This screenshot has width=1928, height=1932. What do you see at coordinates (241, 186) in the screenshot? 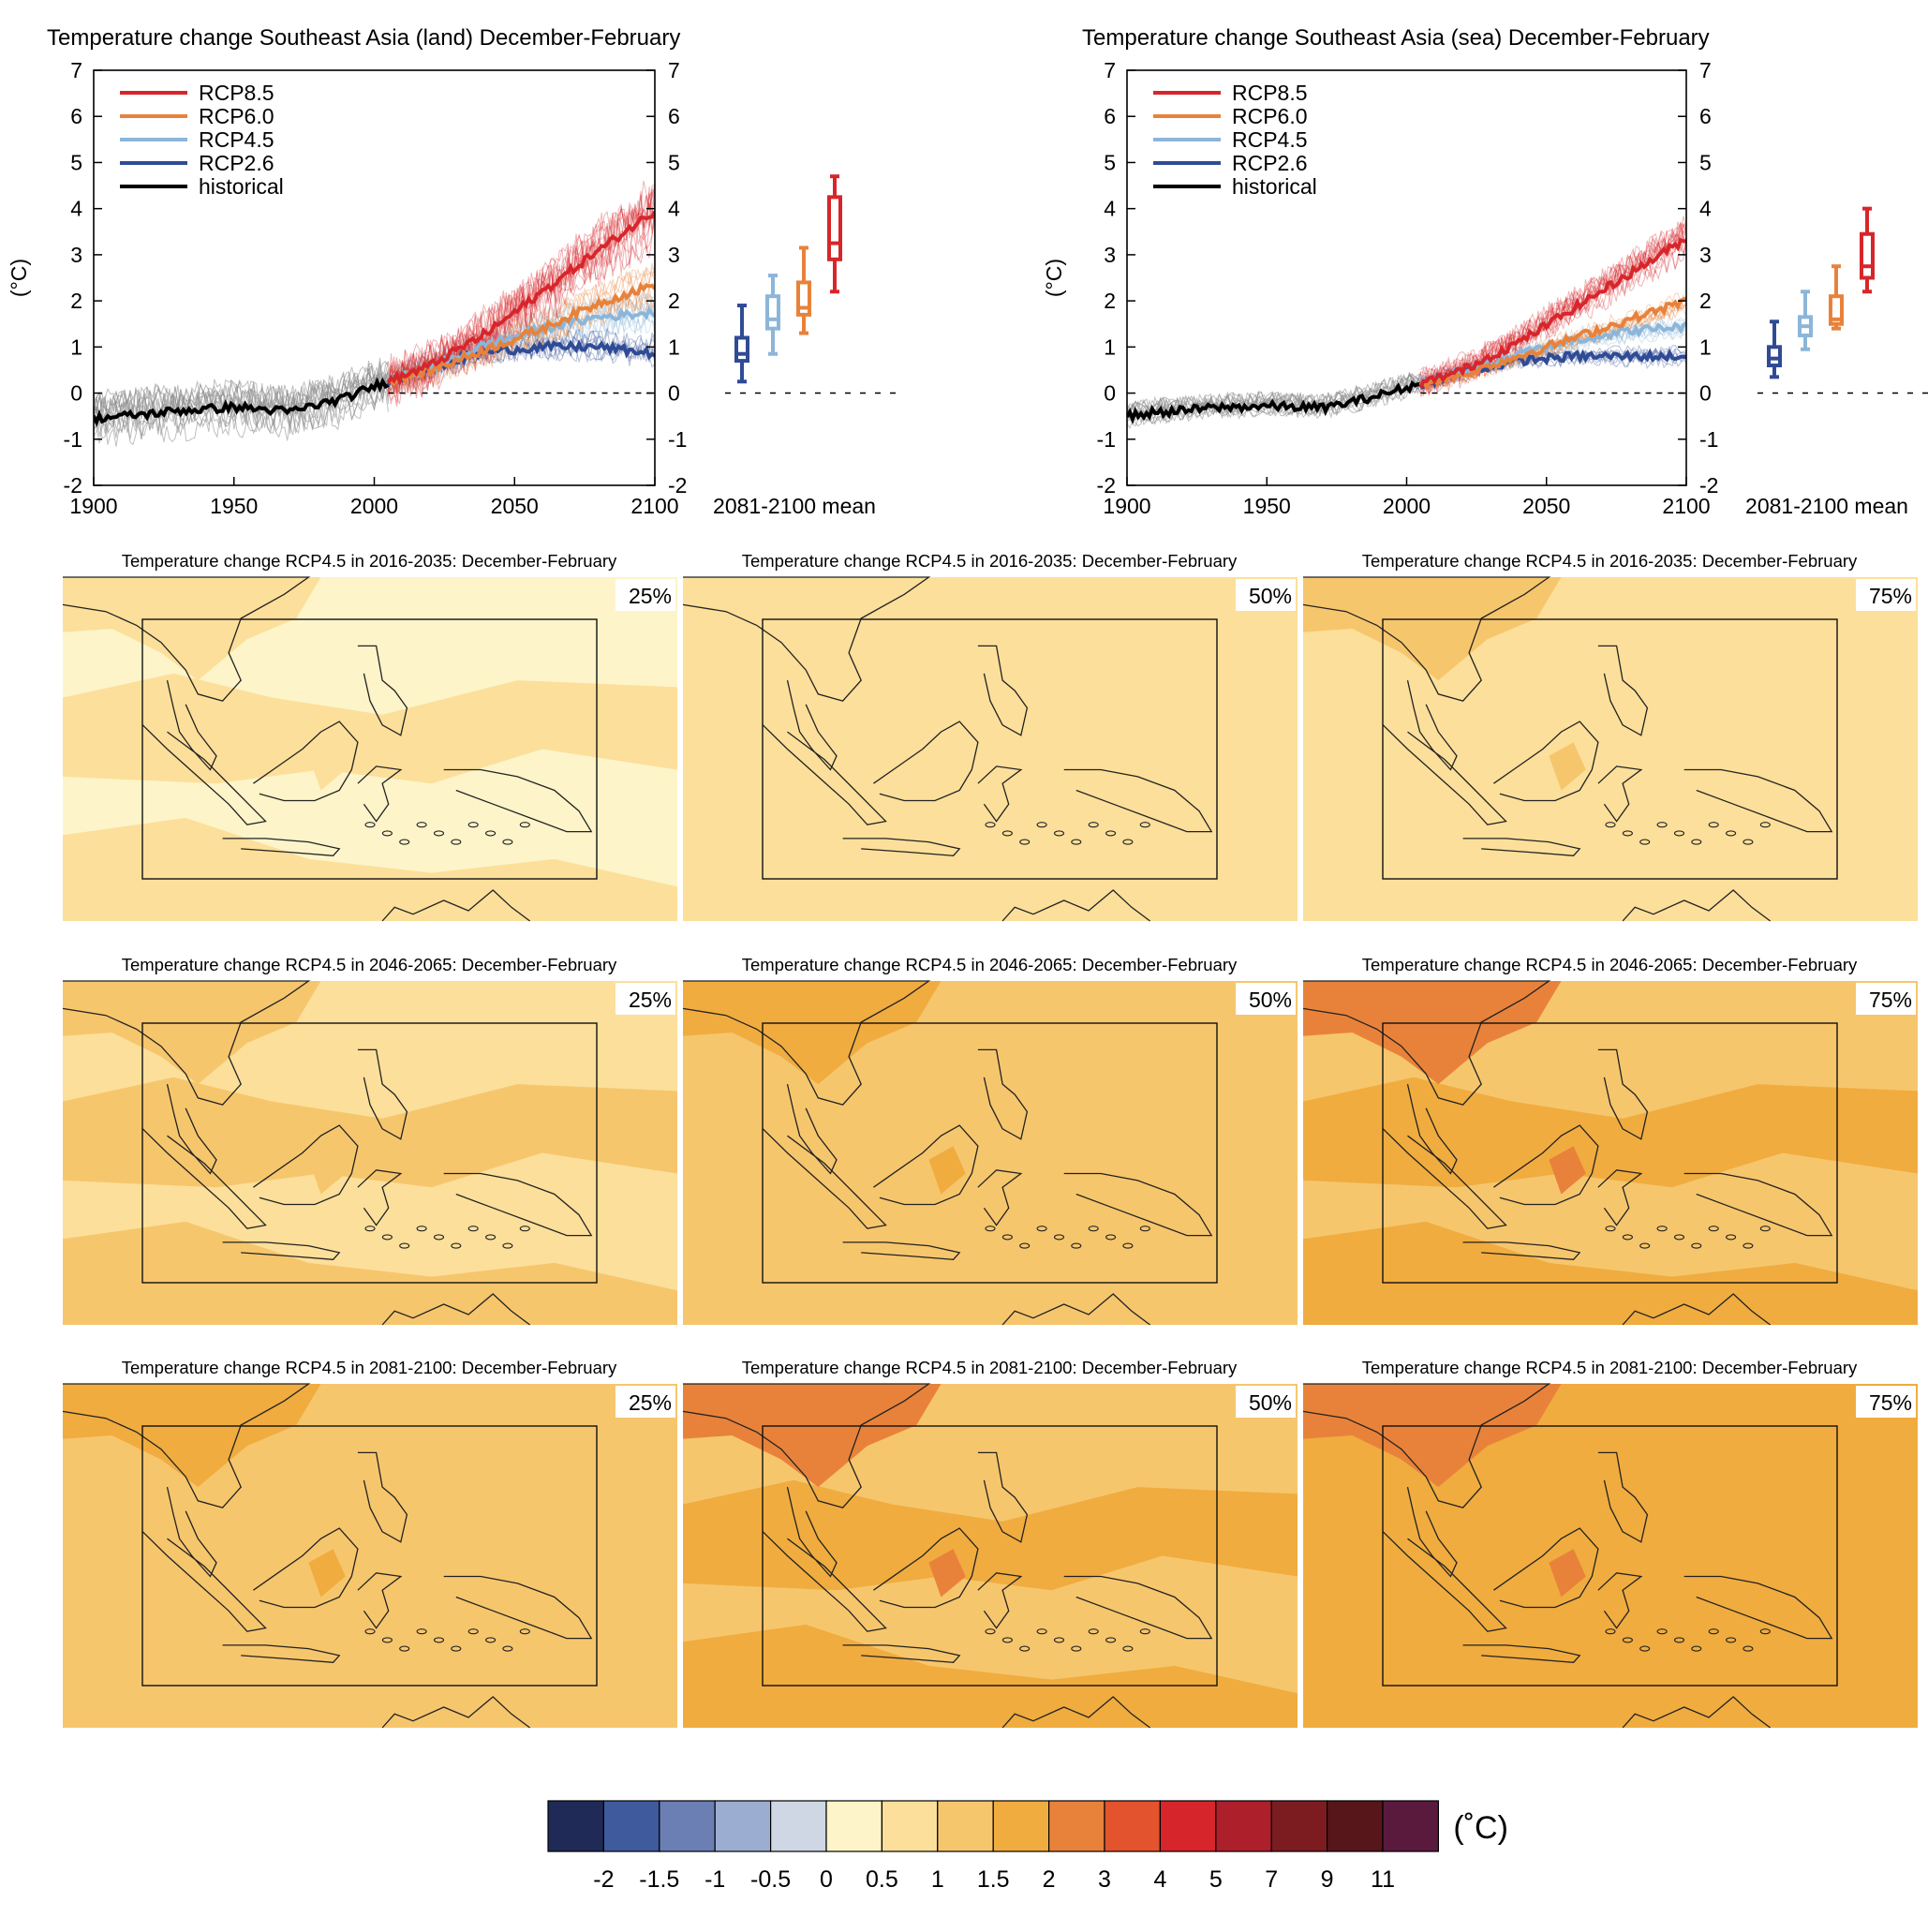
I see `legend-label: historical` at bounding box center [241, 186].